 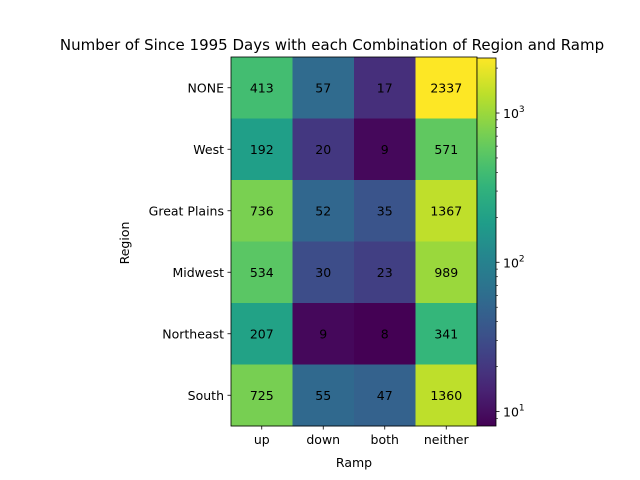 I want to click on x-tick-label: neither, so click(x=447, y=439).